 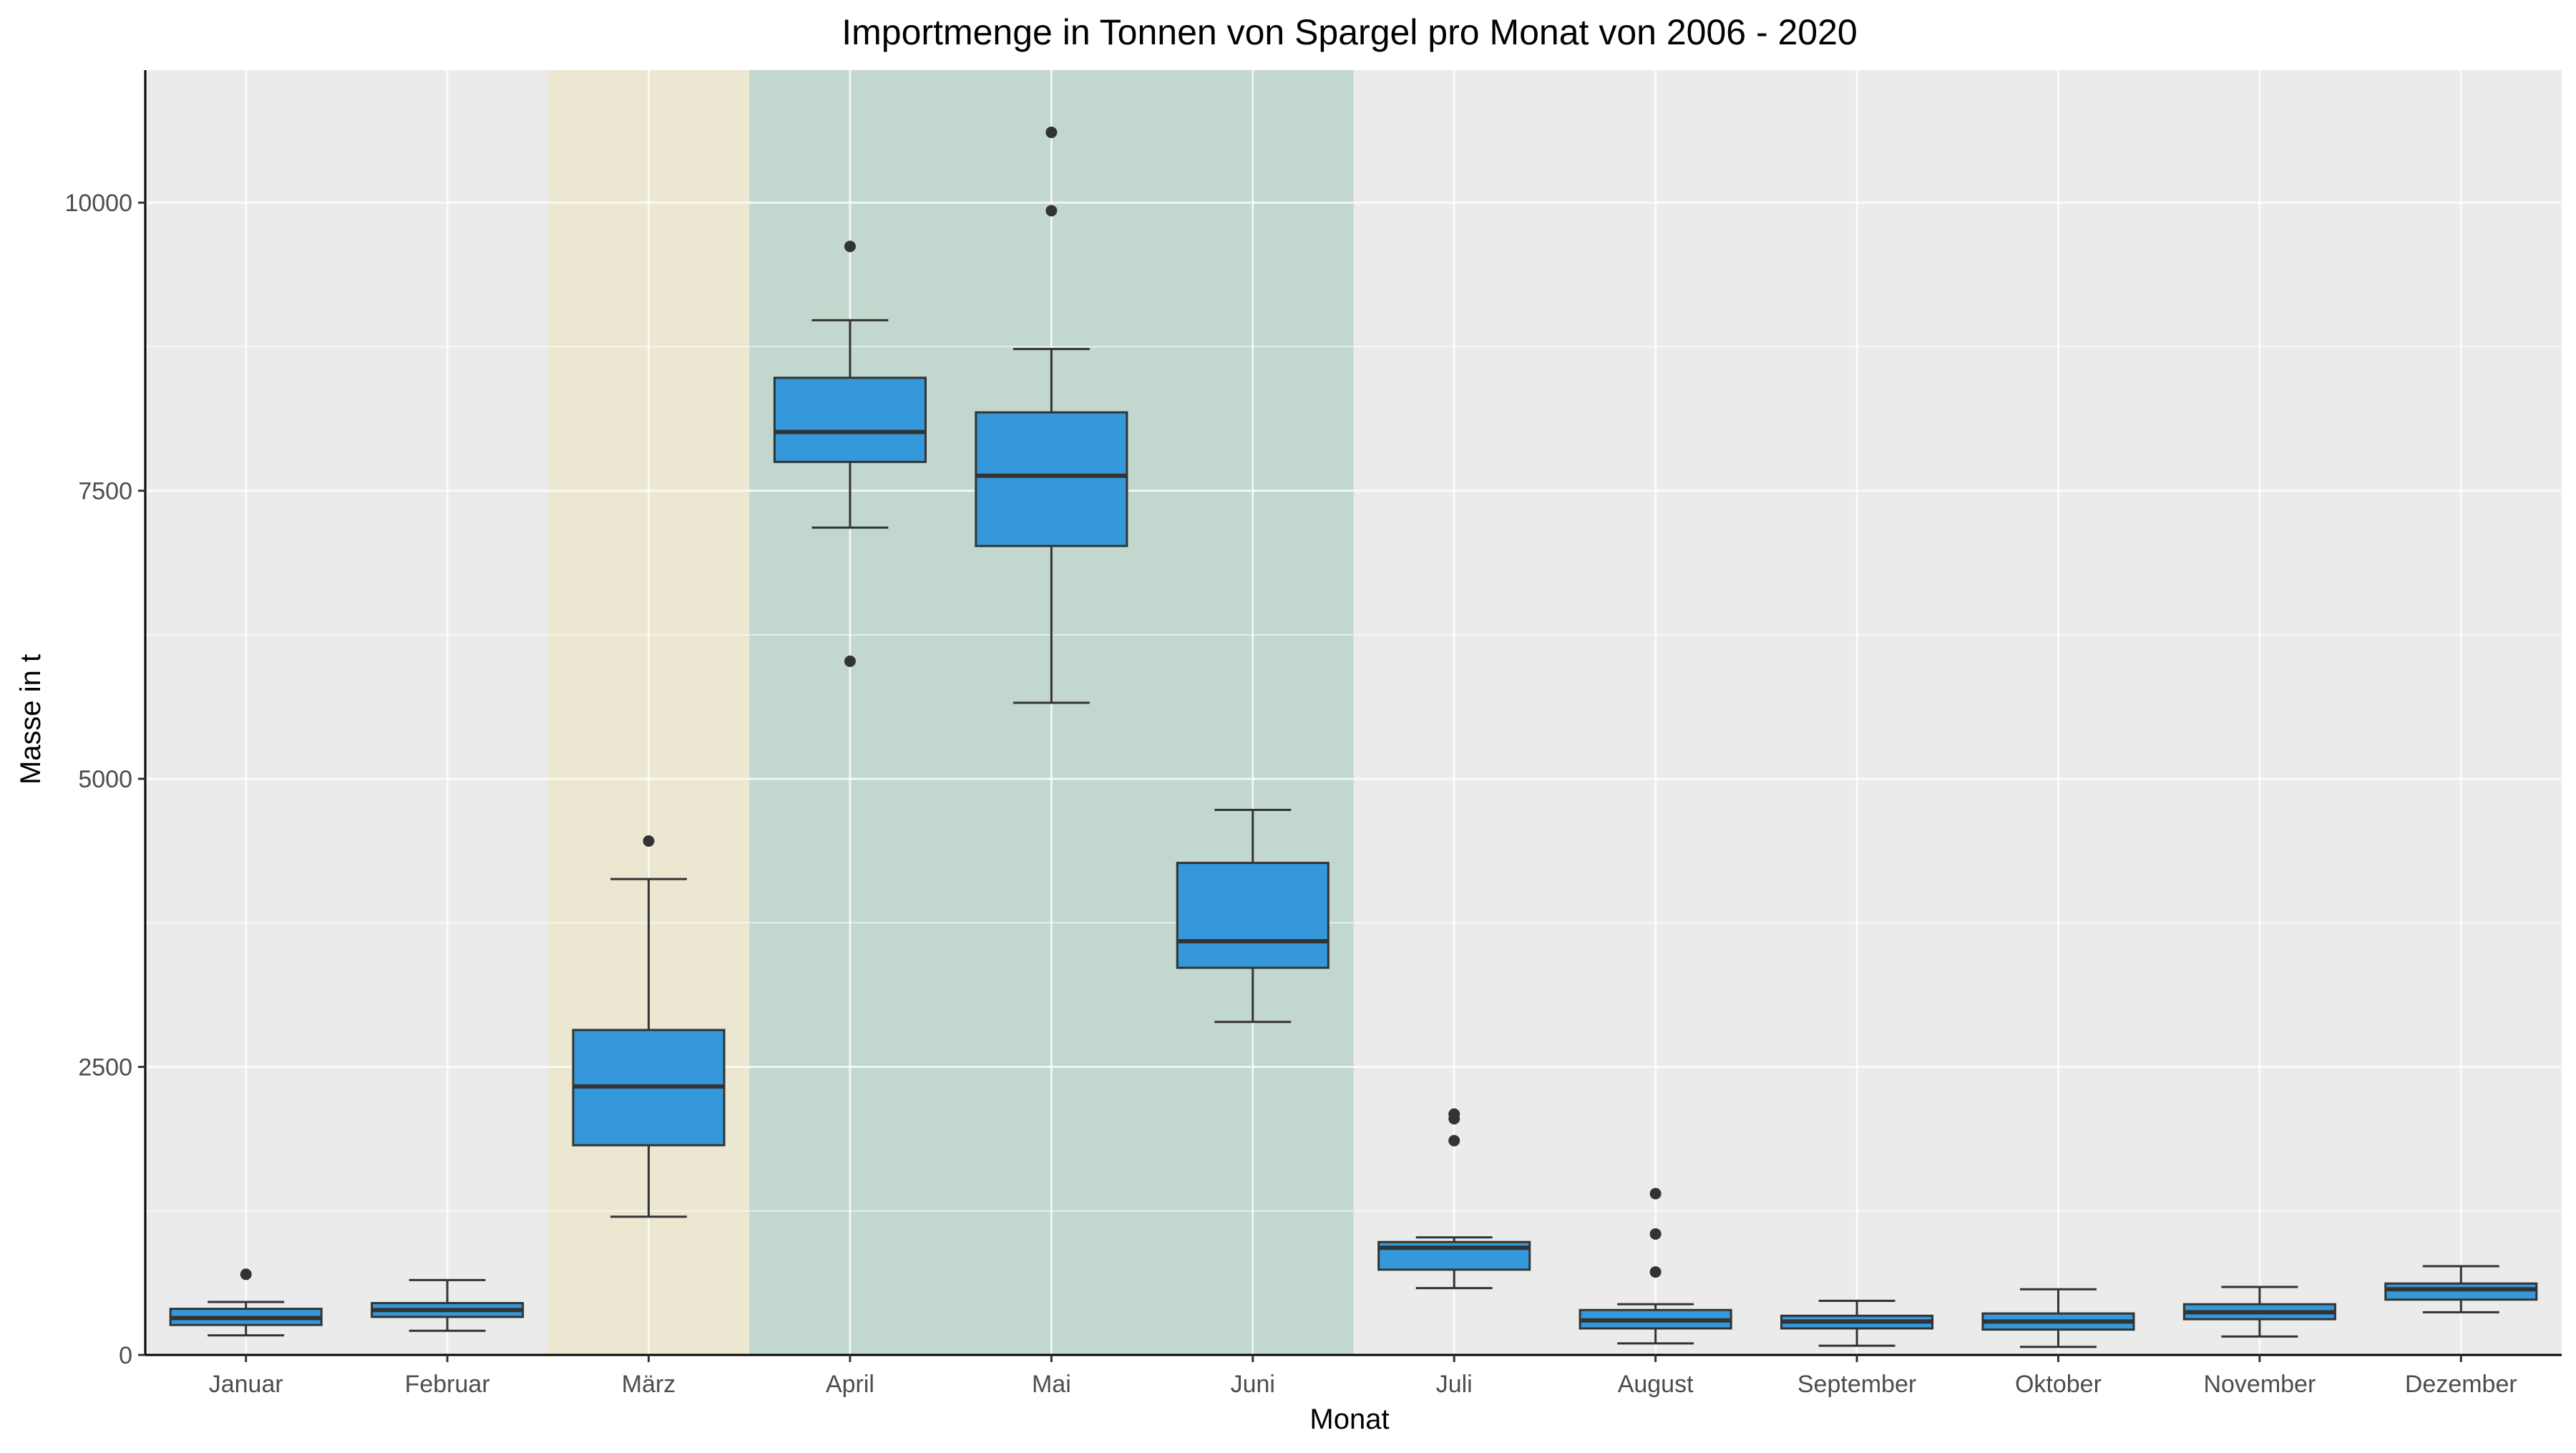 I want to click on box-november, so click(x=2259, y=1312).